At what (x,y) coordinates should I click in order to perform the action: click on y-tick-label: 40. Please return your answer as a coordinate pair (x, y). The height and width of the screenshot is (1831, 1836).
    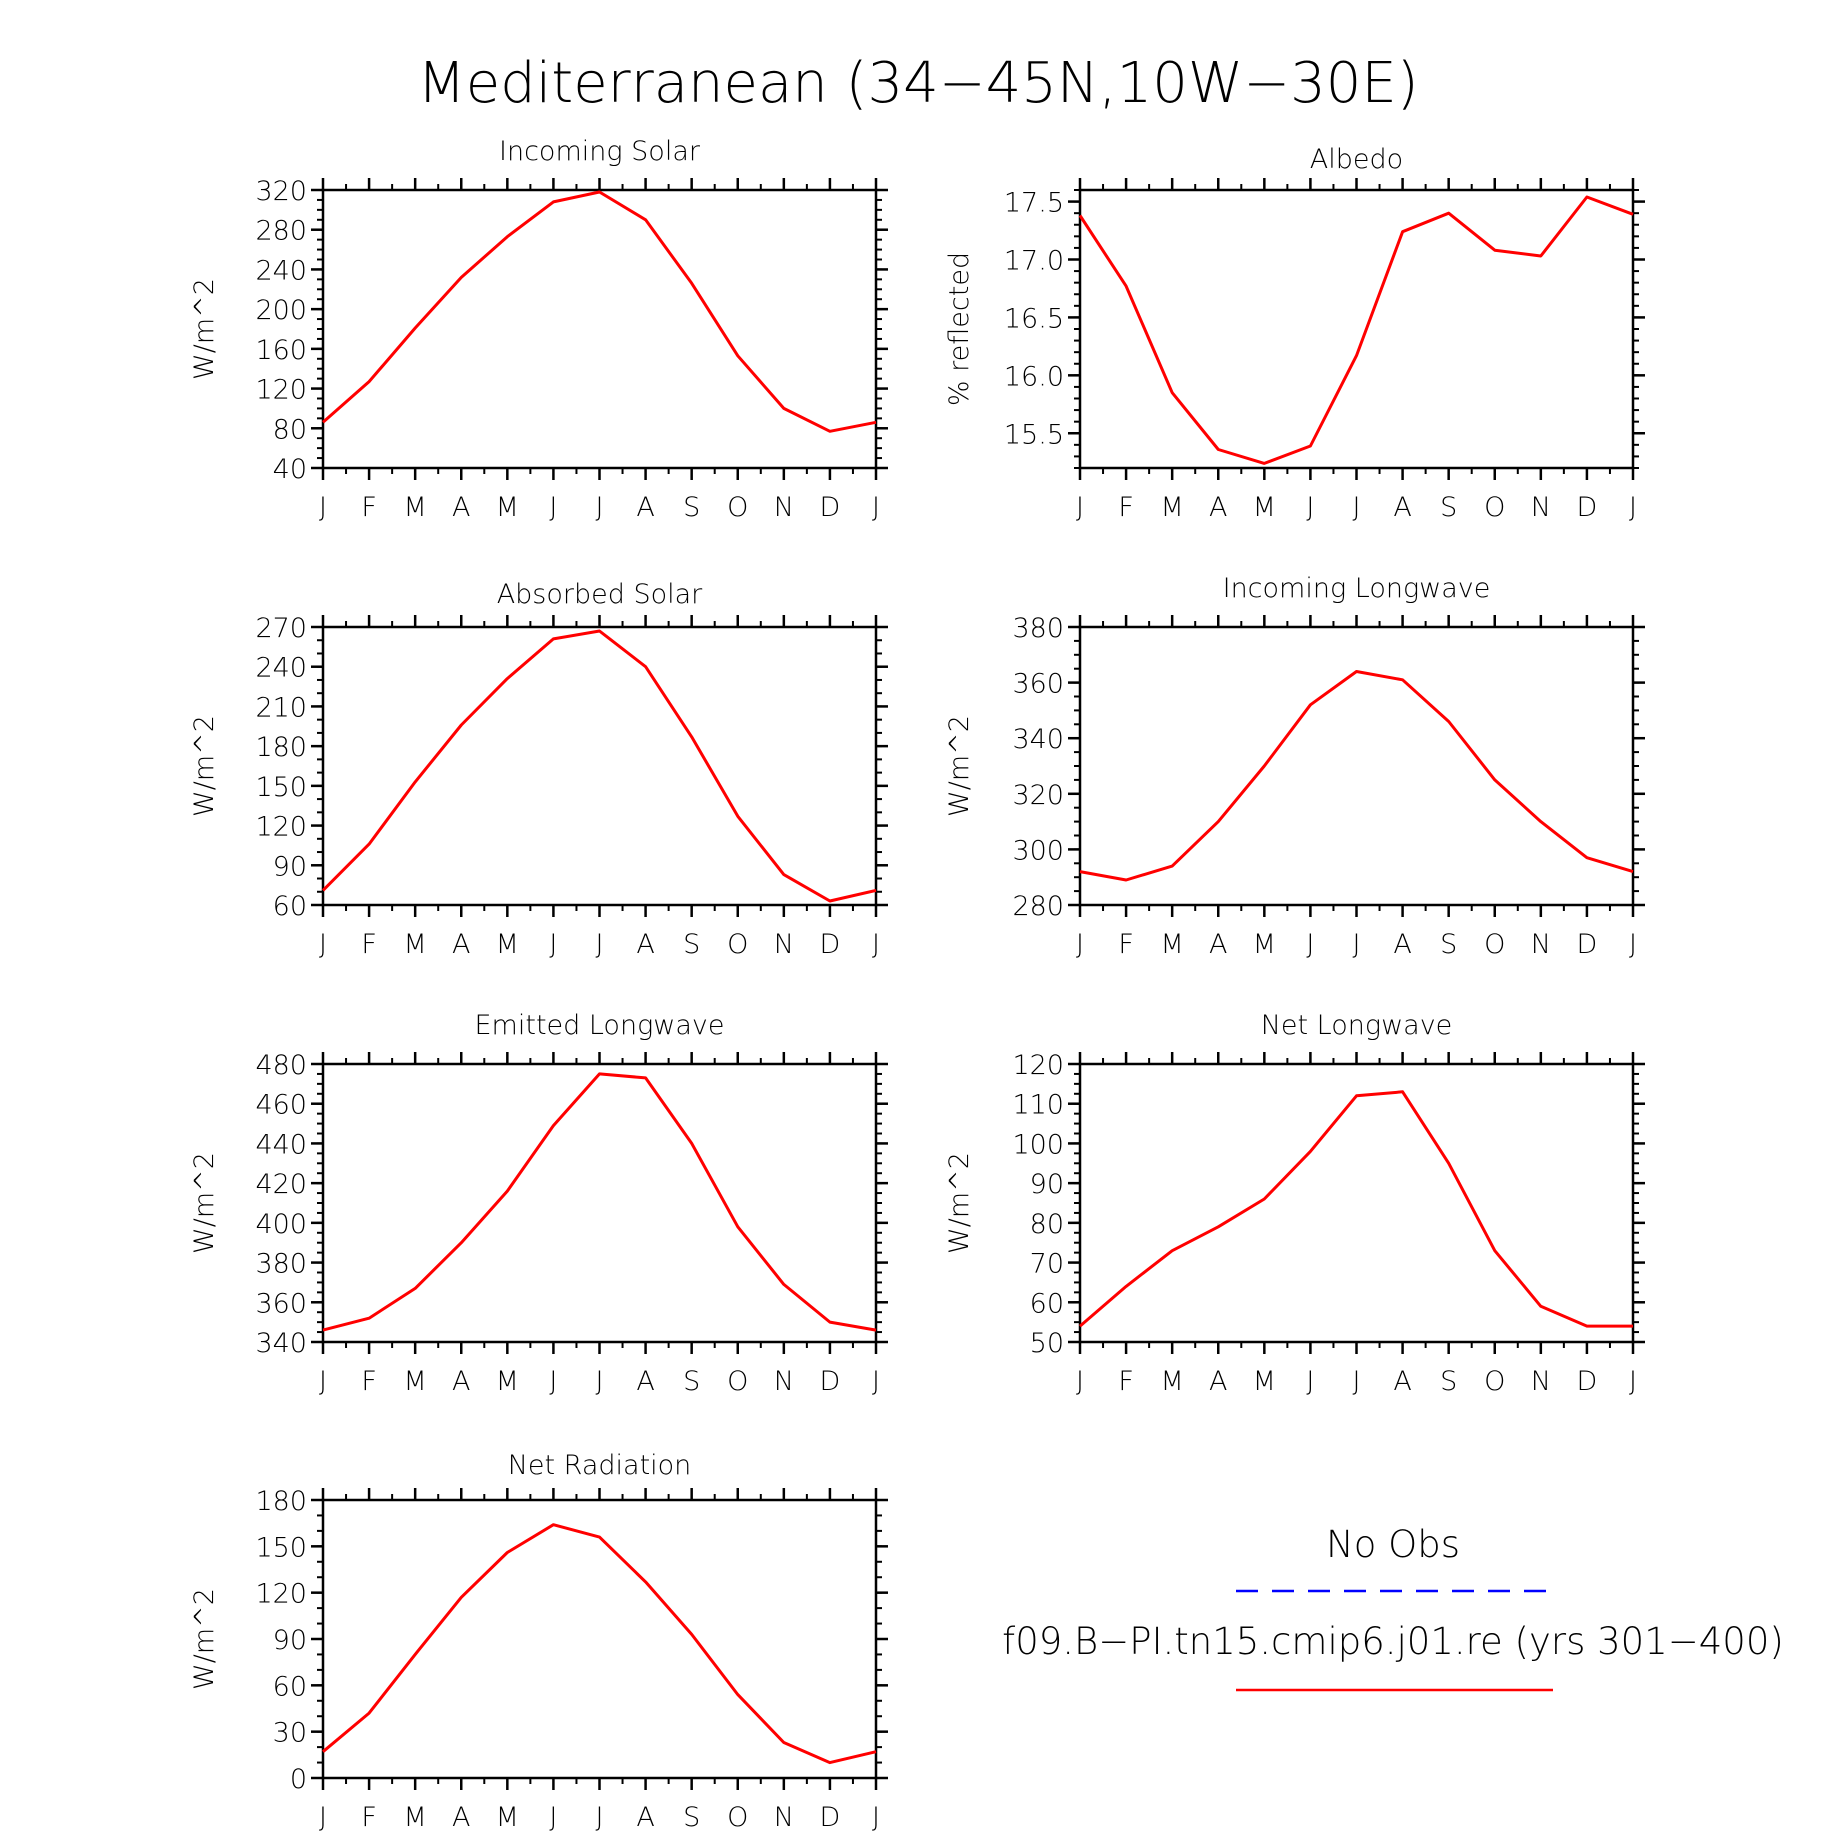
    Looking at the image, I should click on (290, 469).